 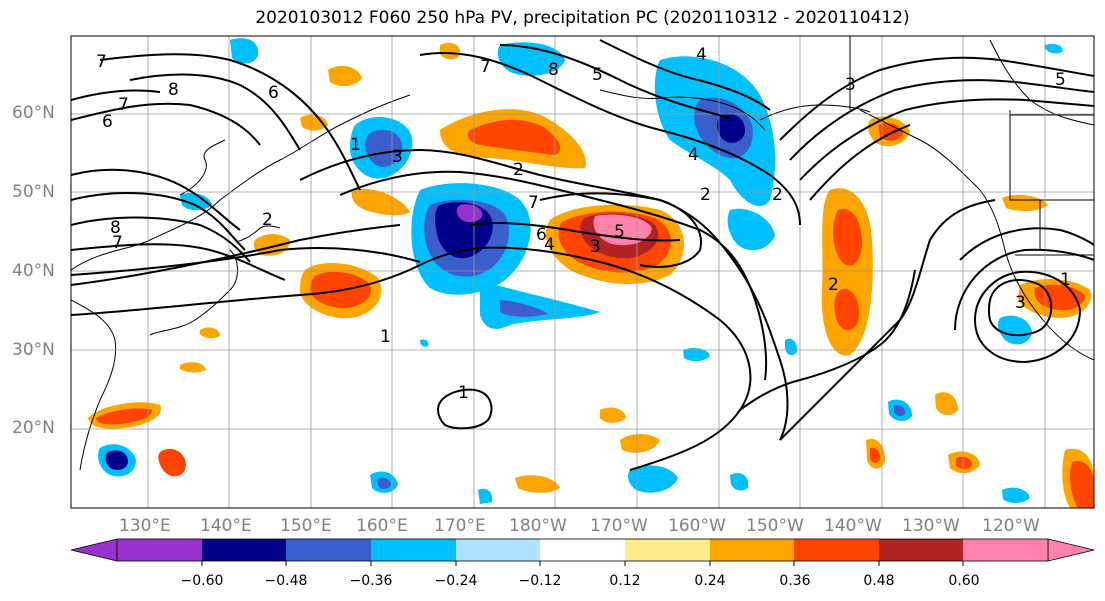 I want to click on lon-label: 140°W, so click(x=853, y=526).